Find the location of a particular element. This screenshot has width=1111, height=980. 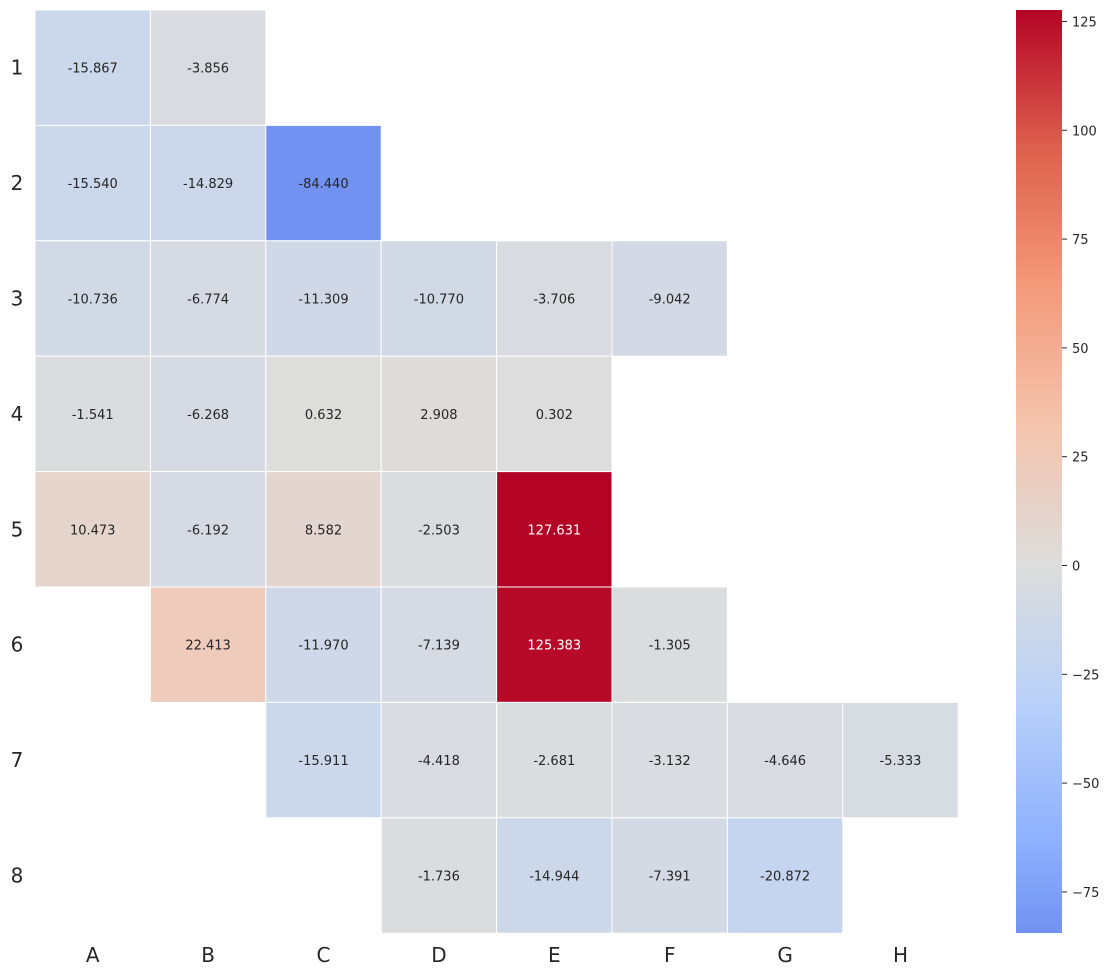

cell-value-label-E4: 0.302 is located at coordinates (554, 415).